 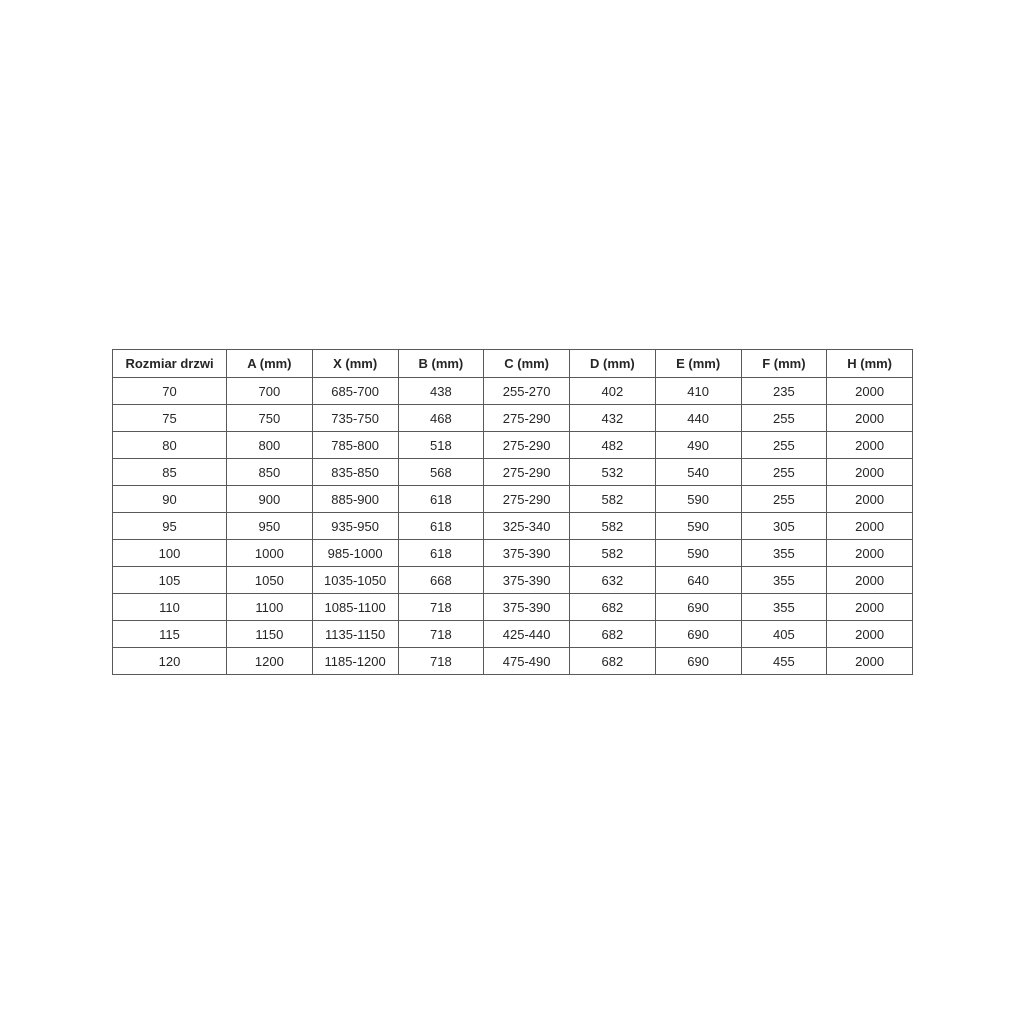 What do you see at coordinates (698, 445) in the screenshot?
I see `table-cell: 490` at bounding box center [698, 445].